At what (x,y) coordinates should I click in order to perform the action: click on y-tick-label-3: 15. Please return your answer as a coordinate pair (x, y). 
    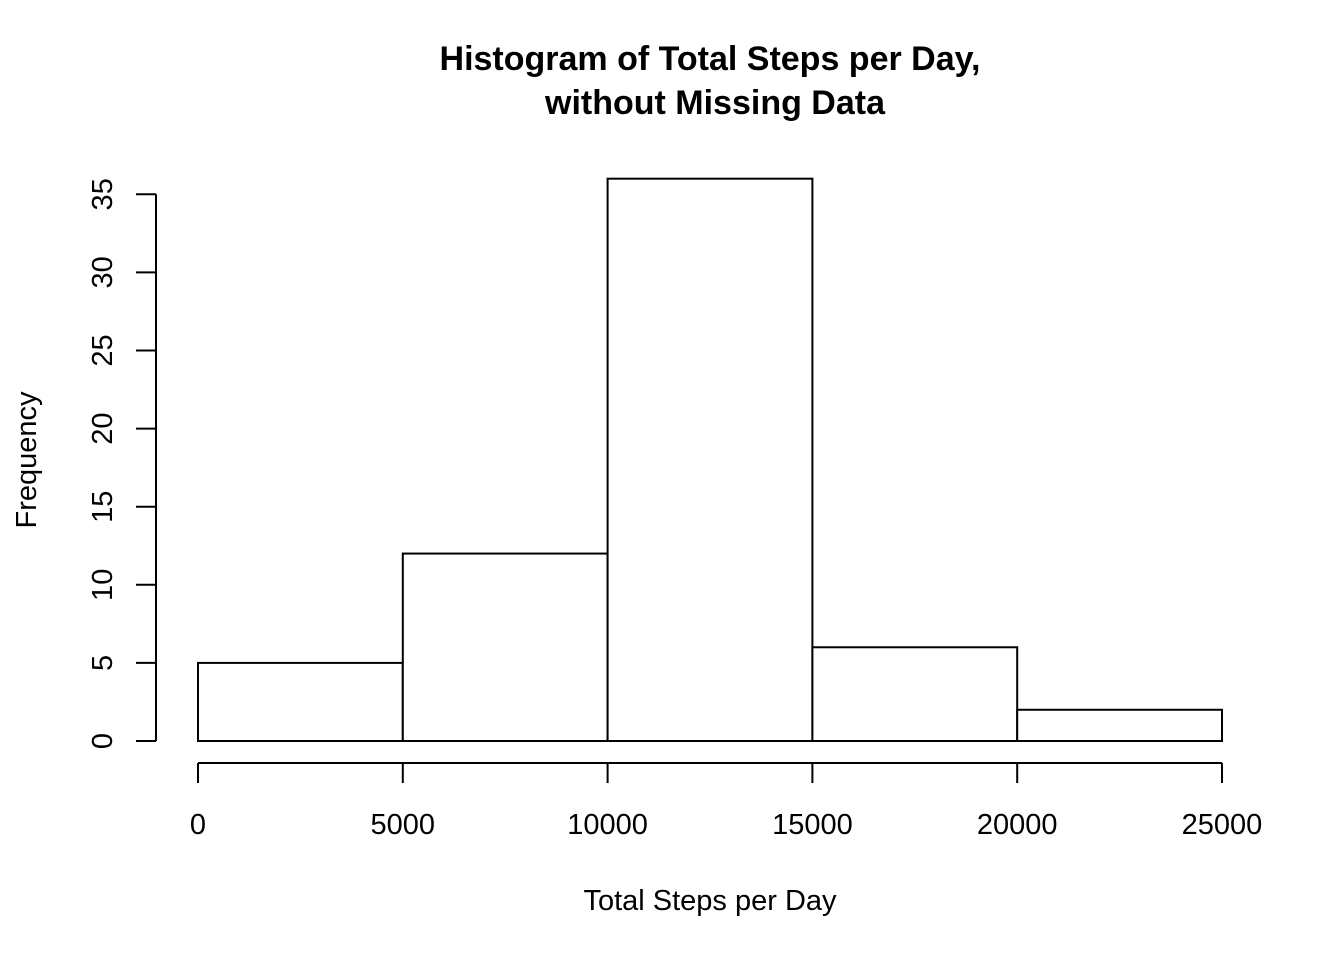
    Looking at the image, I should click on (103, 507).